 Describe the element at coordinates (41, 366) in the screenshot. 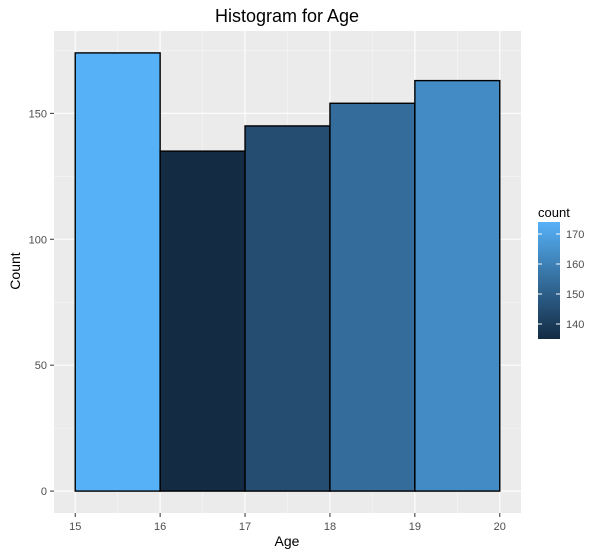

I see `y-tick-label: 50` at that location.